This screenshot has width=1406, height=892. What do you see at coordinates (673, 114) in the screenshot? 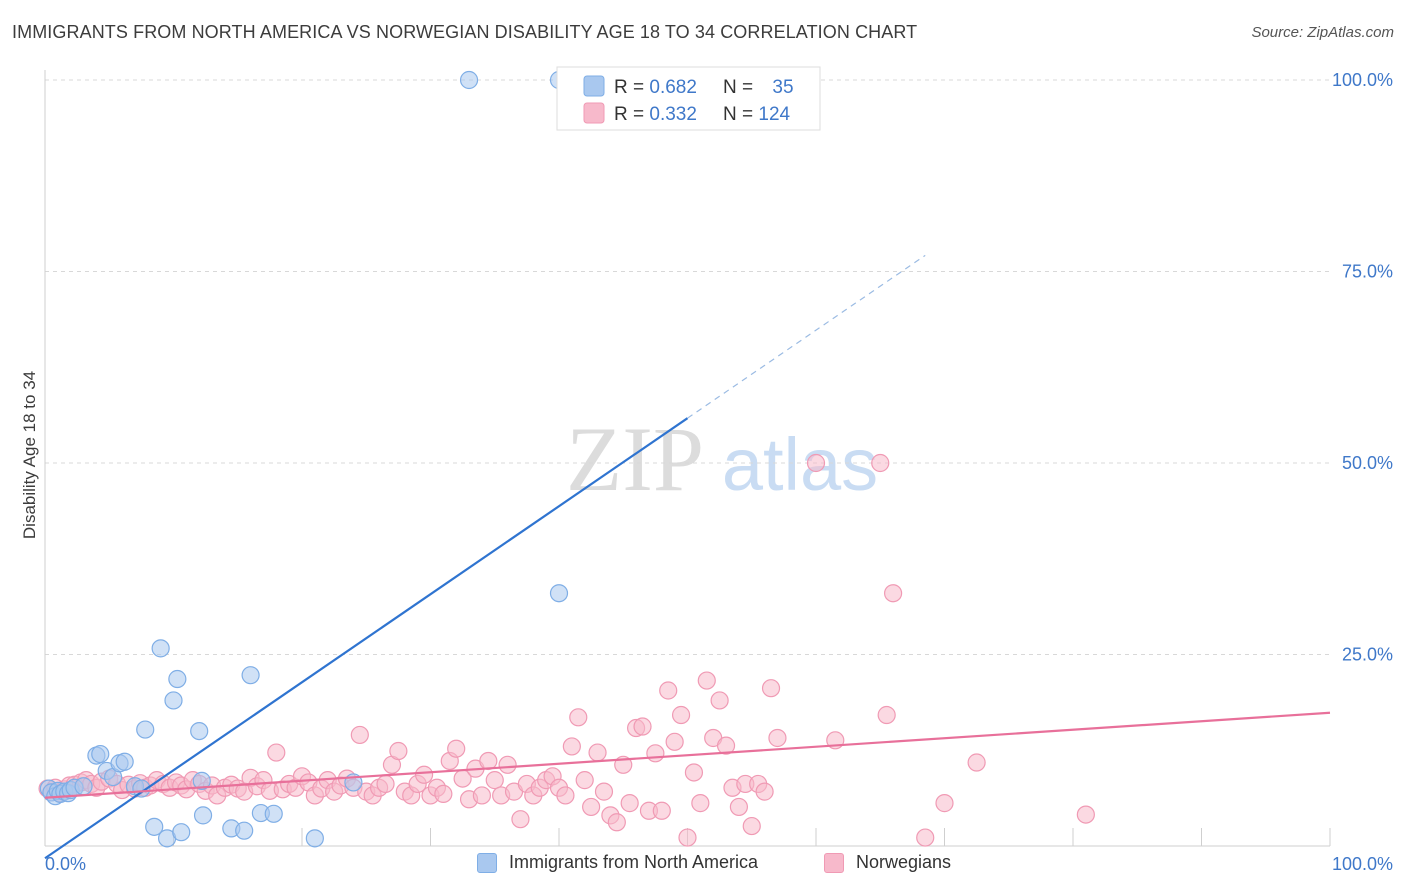
I see `legend-r-value-2: 0.332` at bounding box center [673, 114].